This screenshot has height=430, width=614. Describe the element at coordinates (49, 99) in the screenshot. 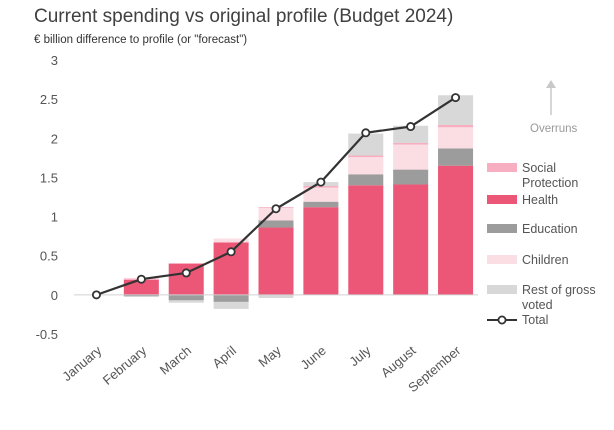

I see `y-tick-label: 2.5` at that location.